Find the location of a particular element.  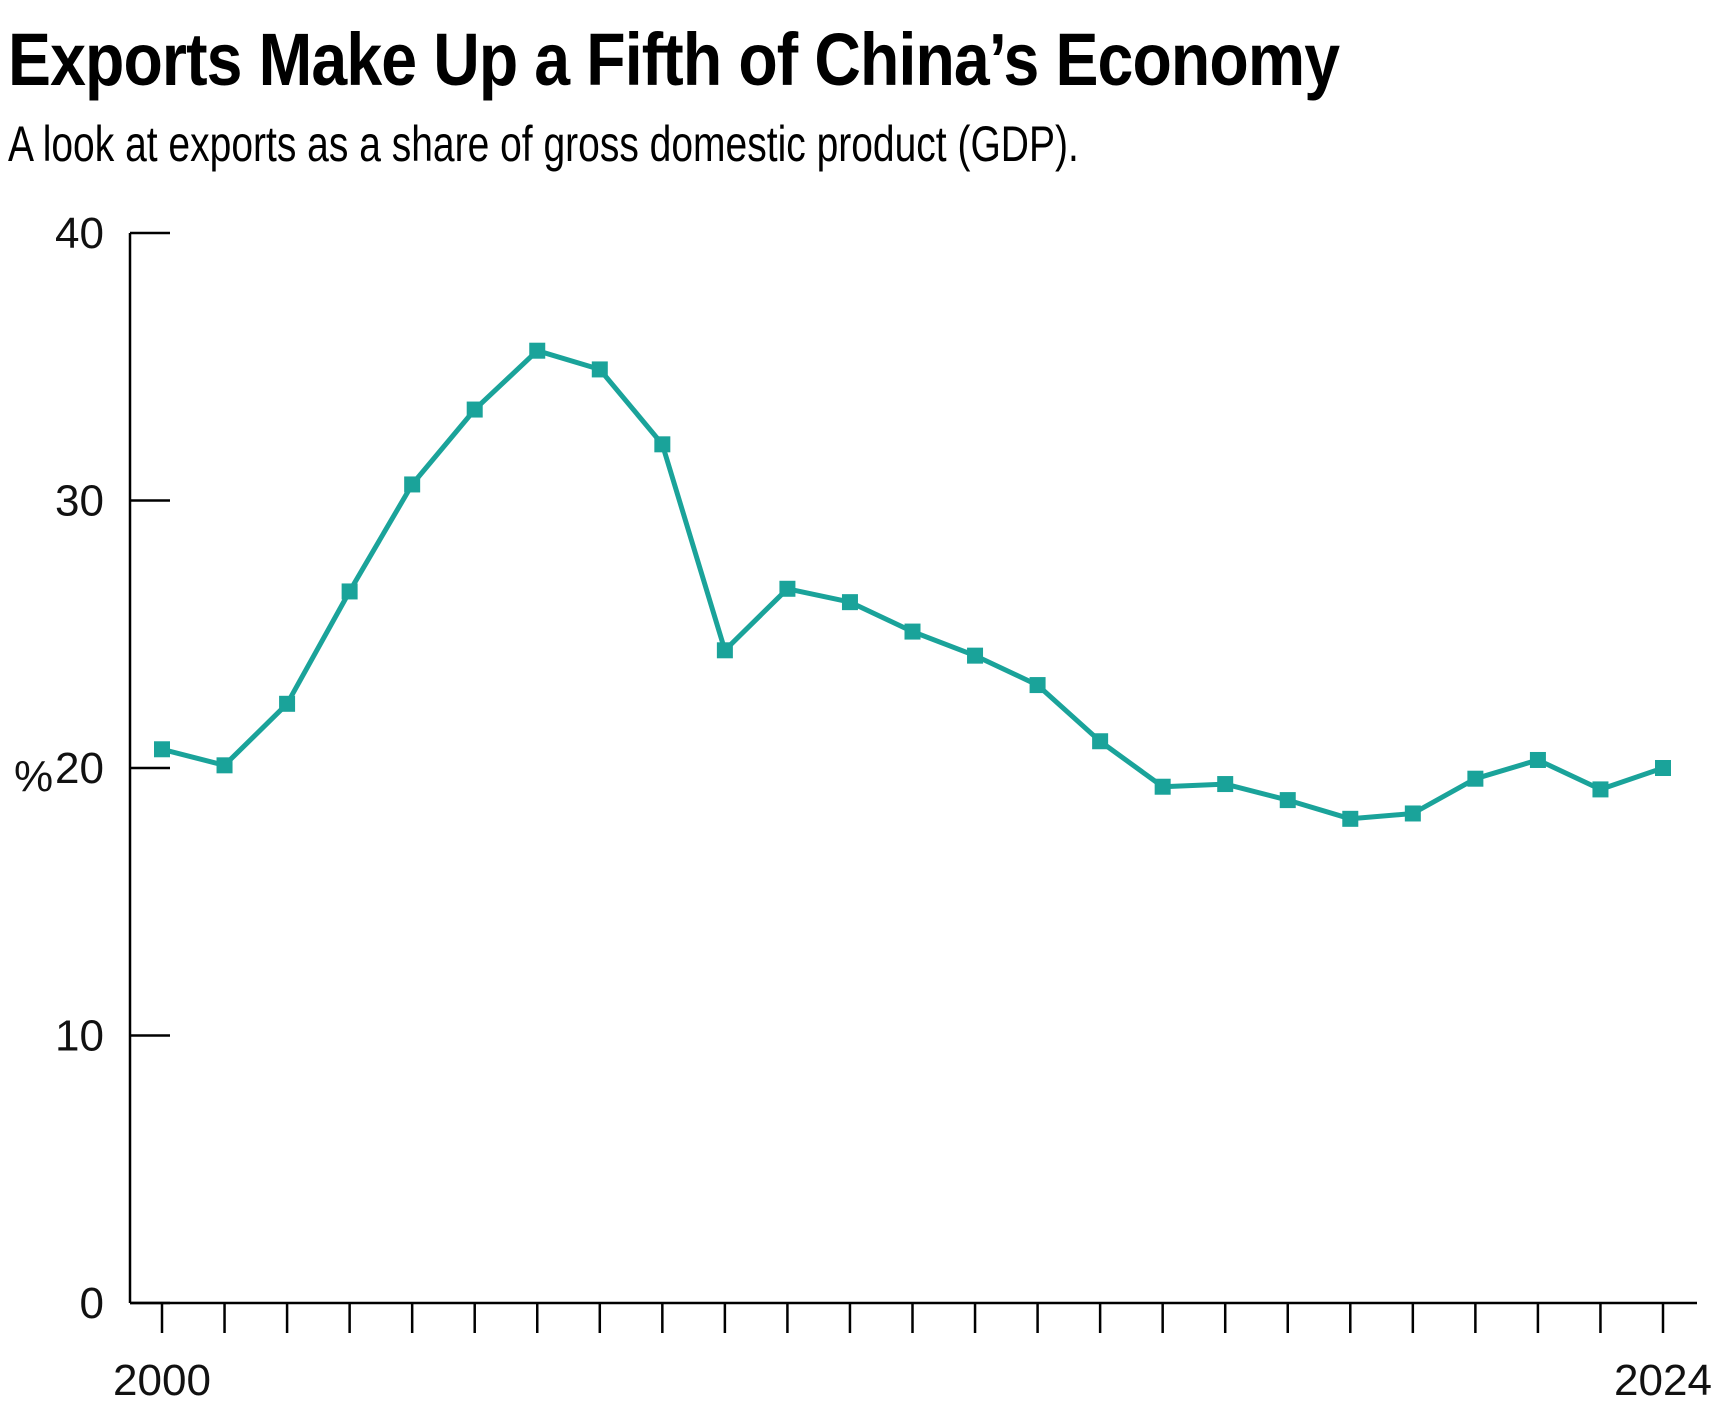

y-tick-label: 0 is located at coordinates (92, 1303).